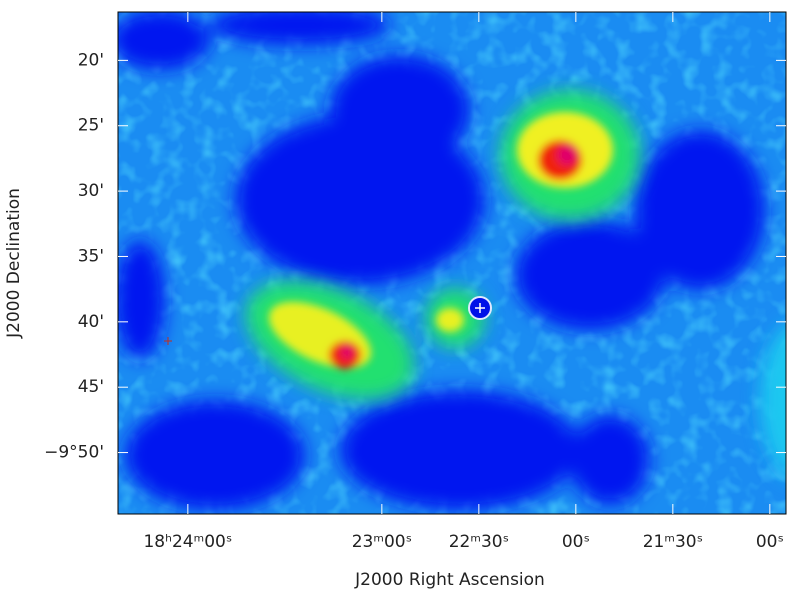 This screenshot has height=602, width=800. I want to click on y-tick-label: 30', so click(91, 191).